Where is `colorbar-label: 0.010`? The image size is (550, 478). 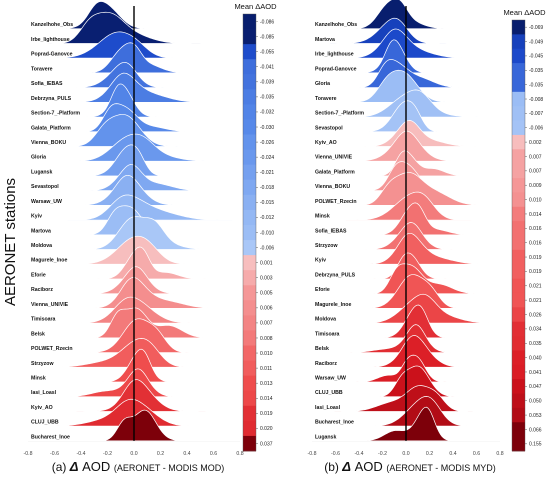 colorbar-label: 0.010 is located at coordinates (266, 354).